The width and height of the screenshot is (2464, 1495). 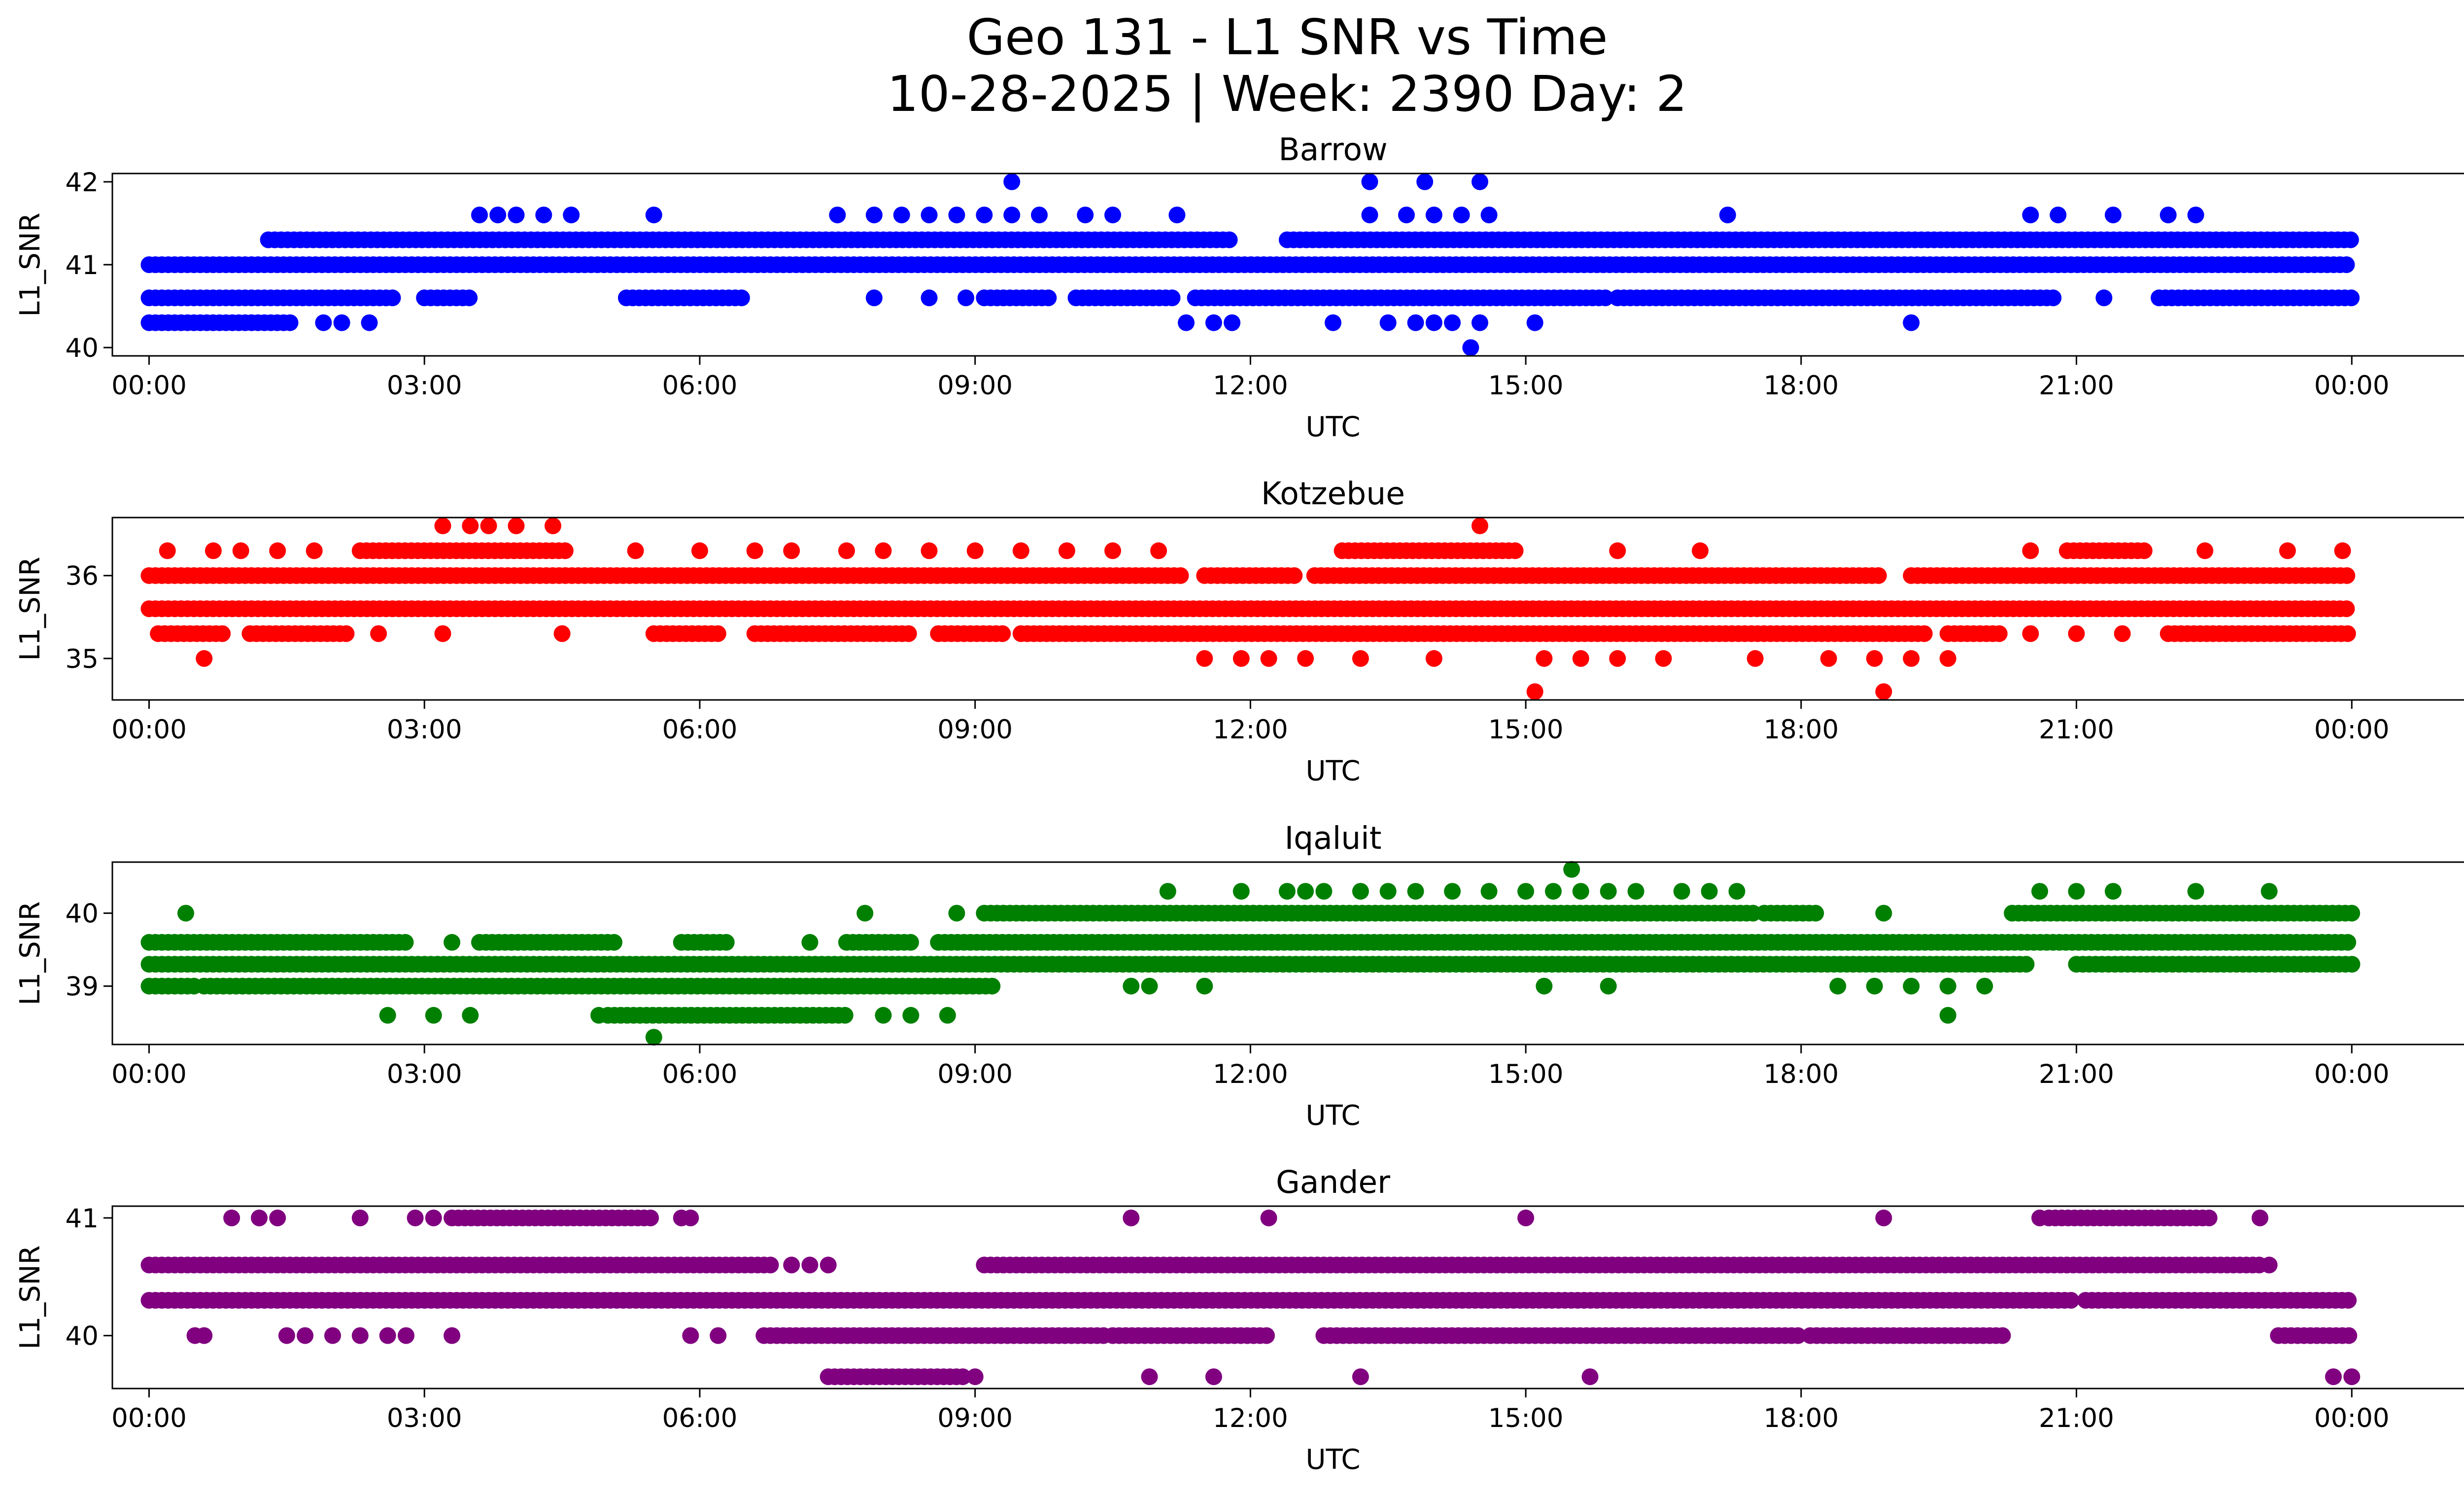 What do you see at coordinates (82, 1278) in the screenshot?
I see `y-tick-labels: 40 41` at bounding box center [82, 1278].